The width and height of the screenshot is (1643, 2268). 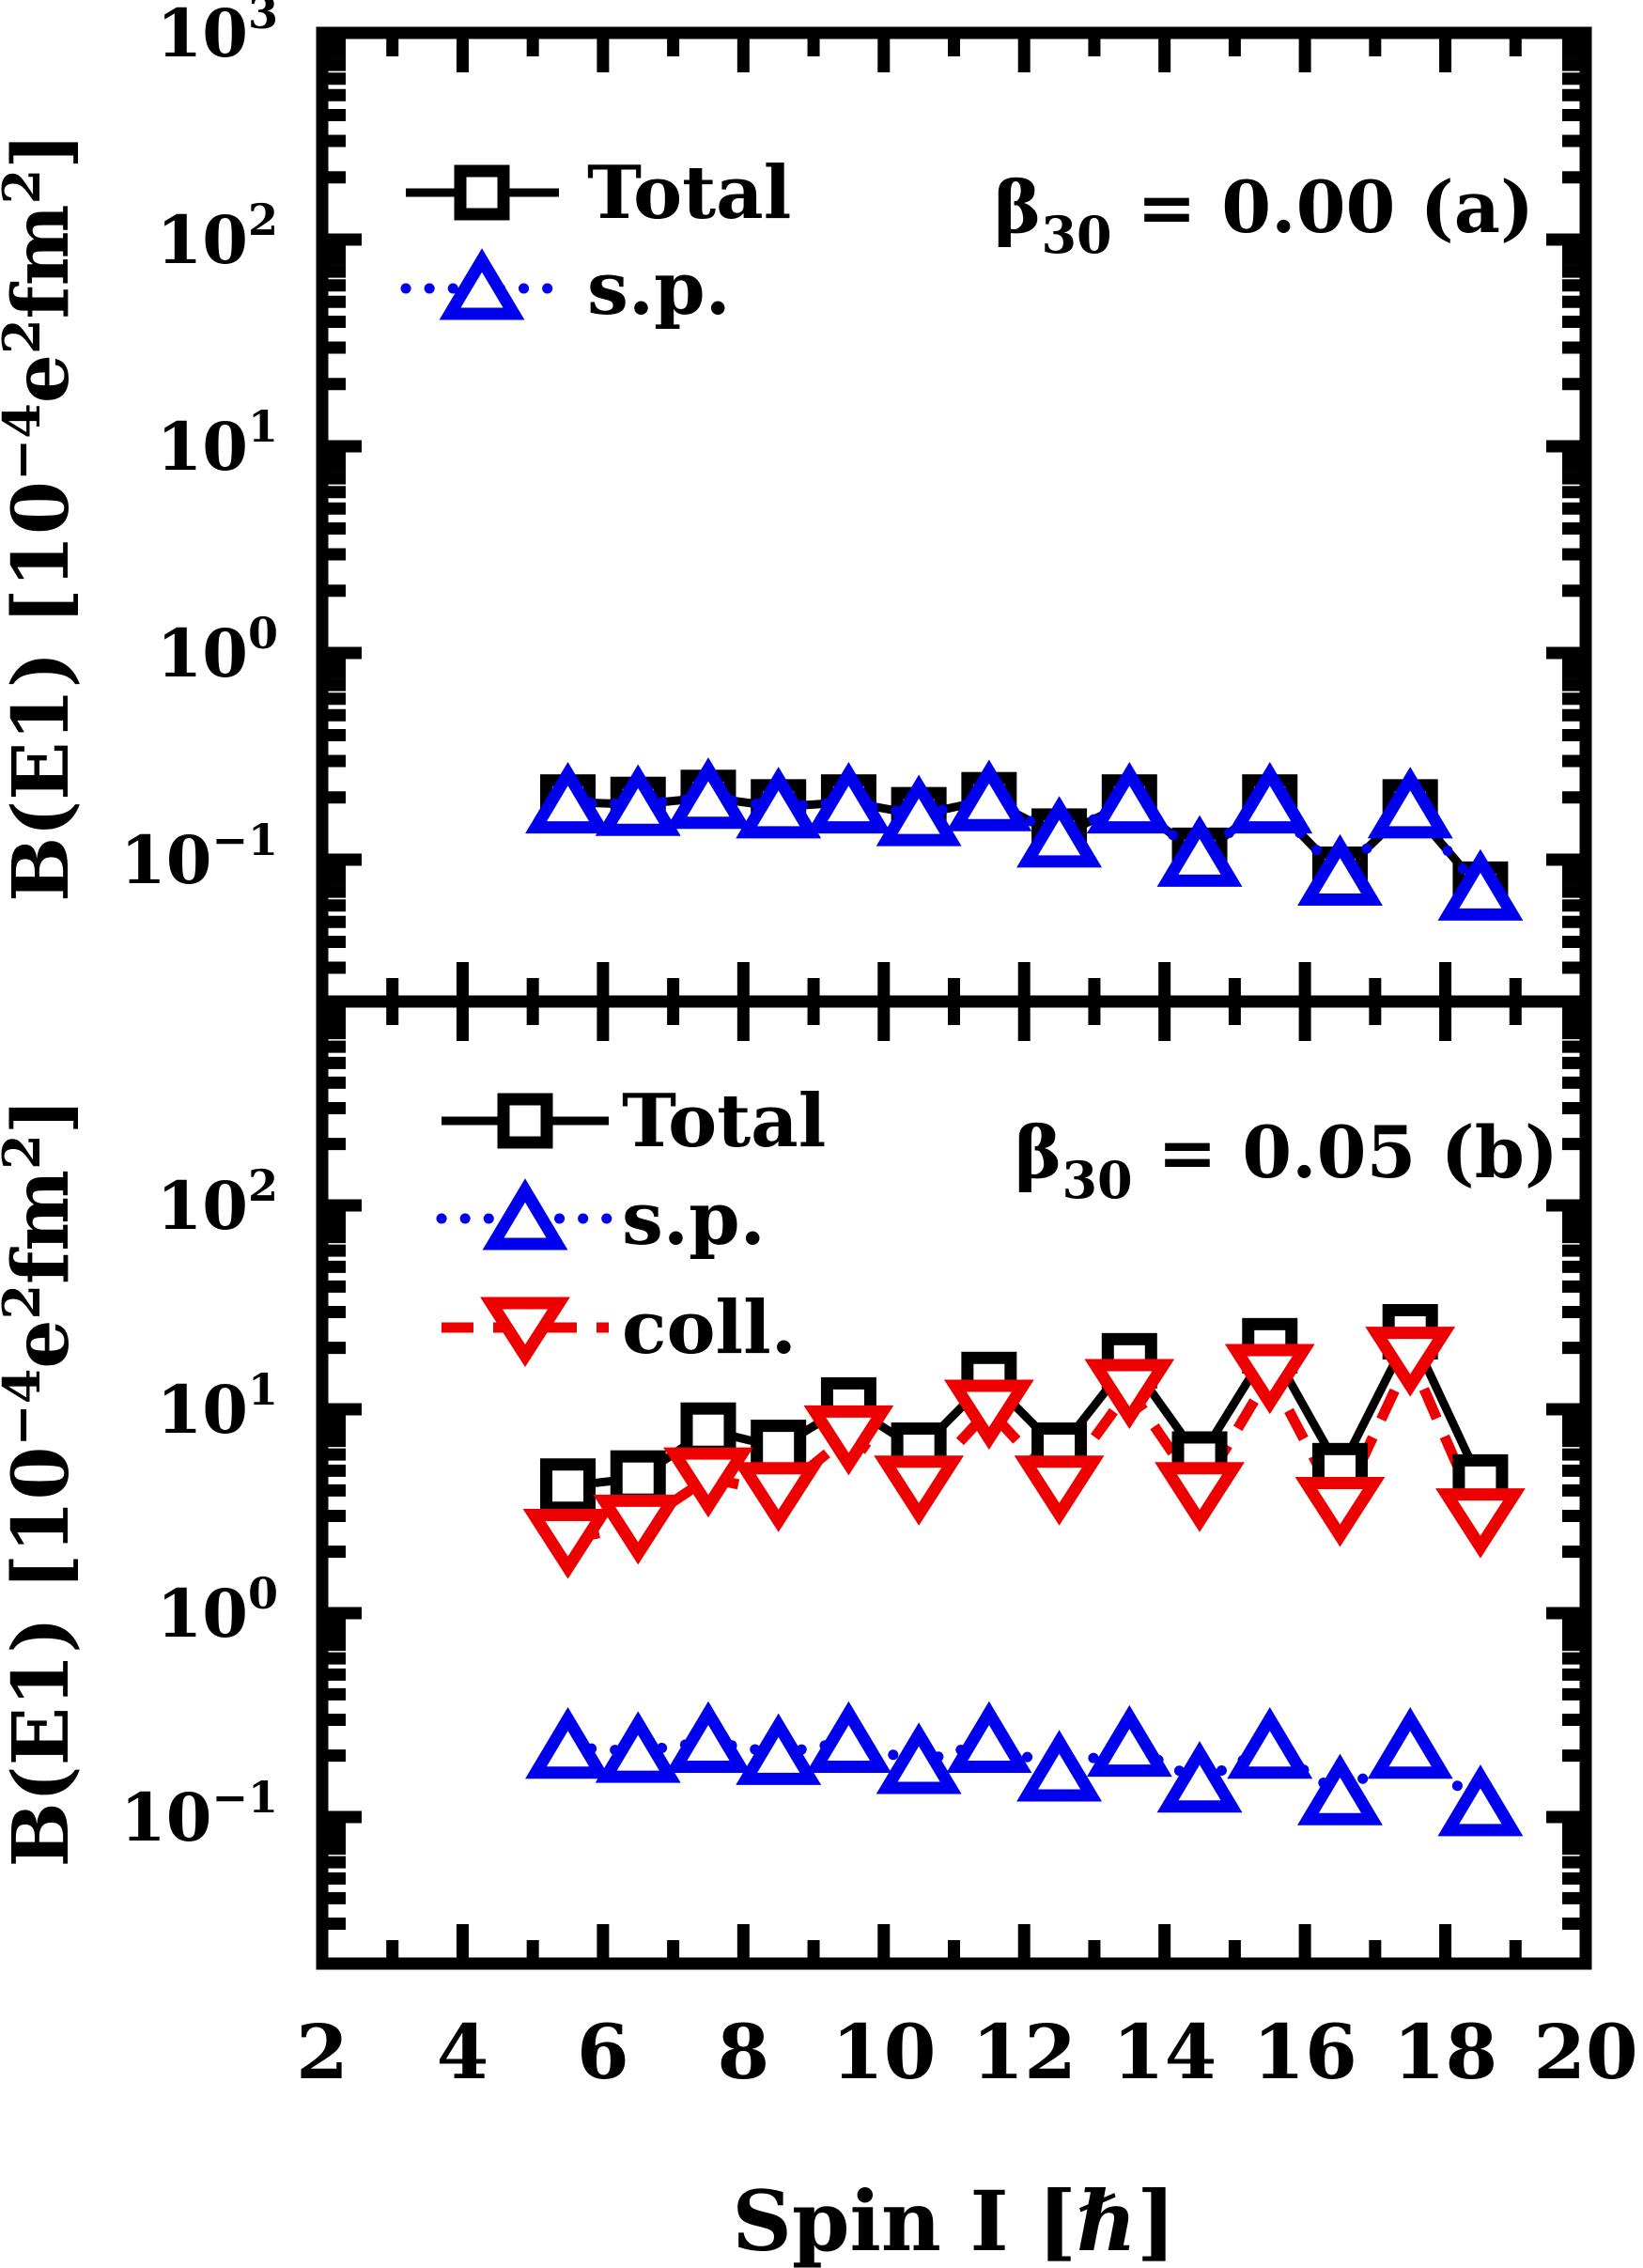 What do you see at coordinates (1286, 1160) in the screenshot?
I see `panel-b-title: β30 = 0.05 (b)` at bounding box center [1286, 1160].